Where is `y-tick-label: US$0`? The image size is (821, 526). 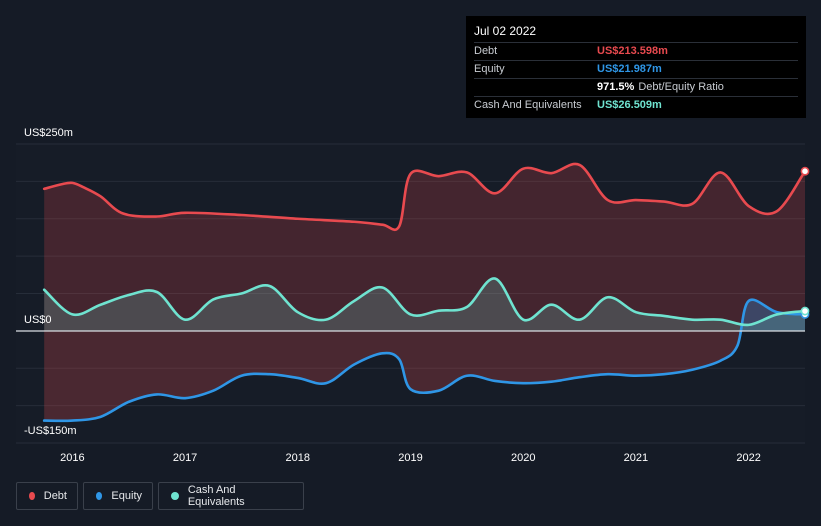
y-tick-label: US$0 is located at coordinates (38, 320).